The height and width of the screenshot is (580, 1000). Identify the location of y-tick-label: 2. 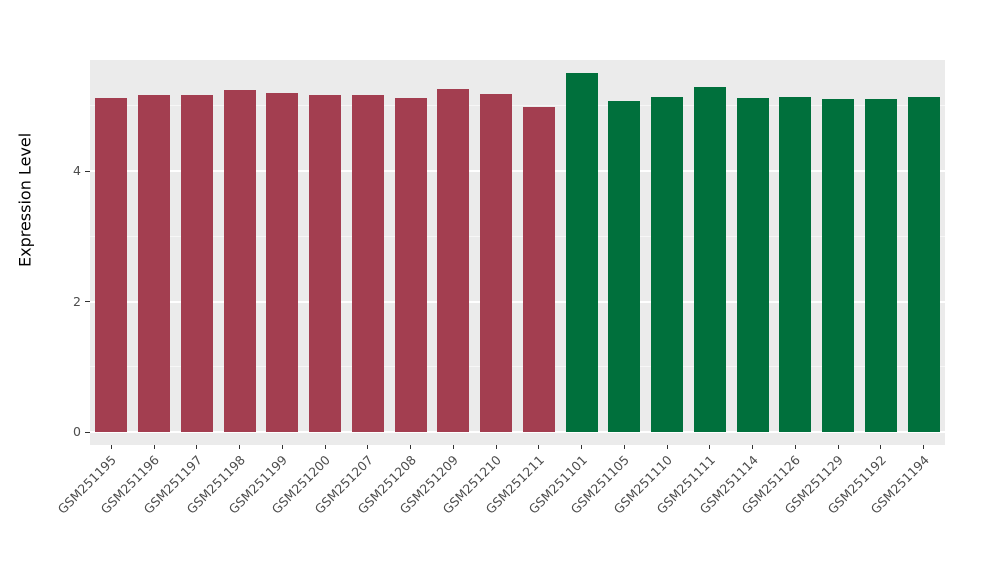
(77, 301).